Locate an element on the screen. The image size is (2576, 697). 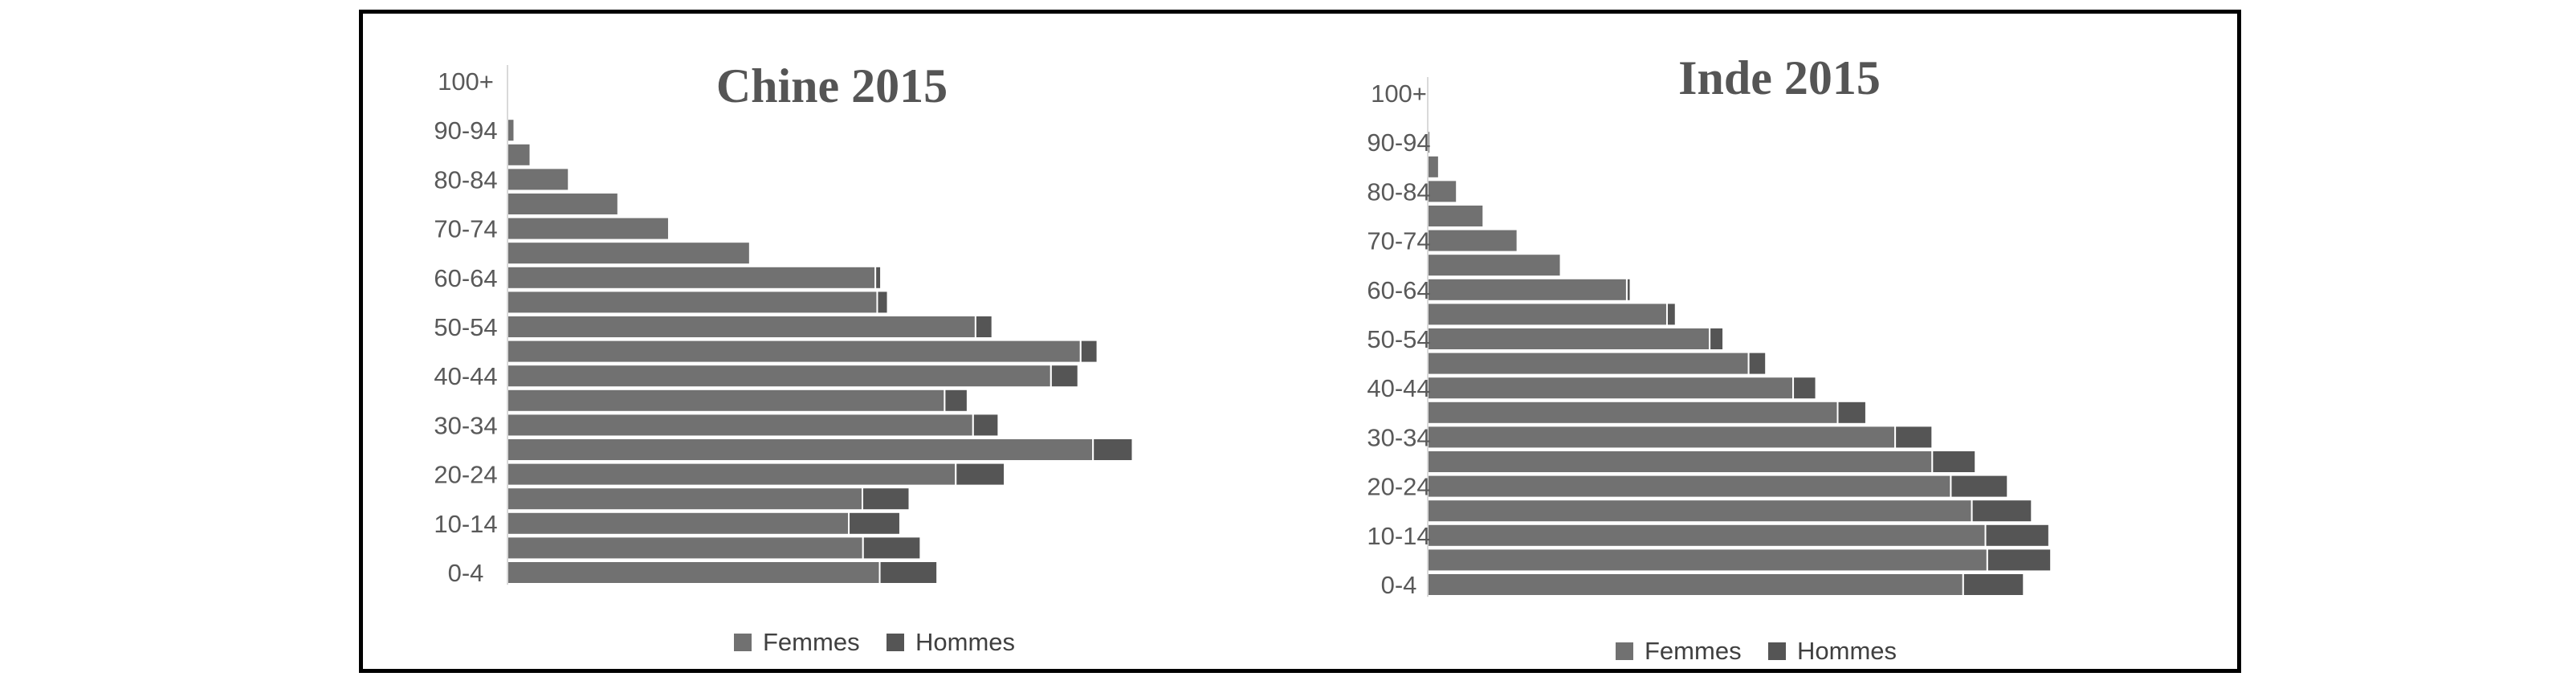
chart-title: Inde 2015 is located at coordinates (1779, 77).